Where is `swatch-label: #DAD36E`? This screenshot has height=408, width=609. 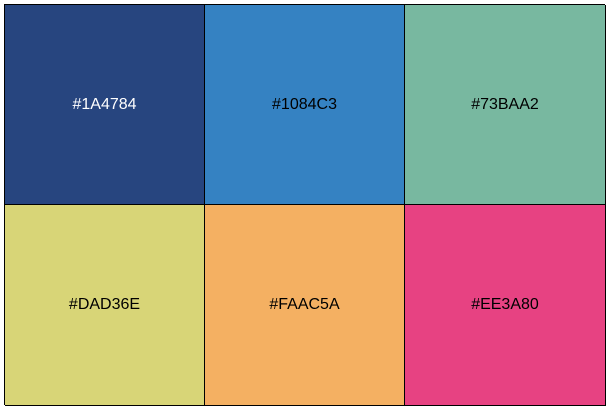 swatch-label: #DAD36E is located at coordinates (104, 304).